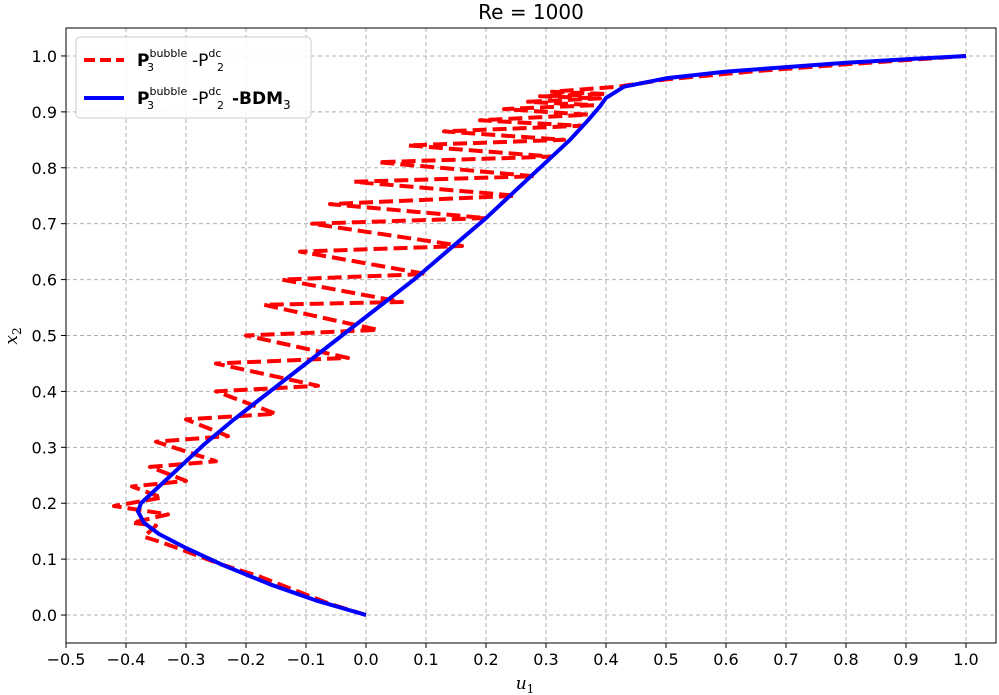 The width and height of the screenshot is (999, 695). What do you see at coordinates (785, 659) in the screenshot?
I see `x-tick-label: 0.7` at bounding box center [785, 659].